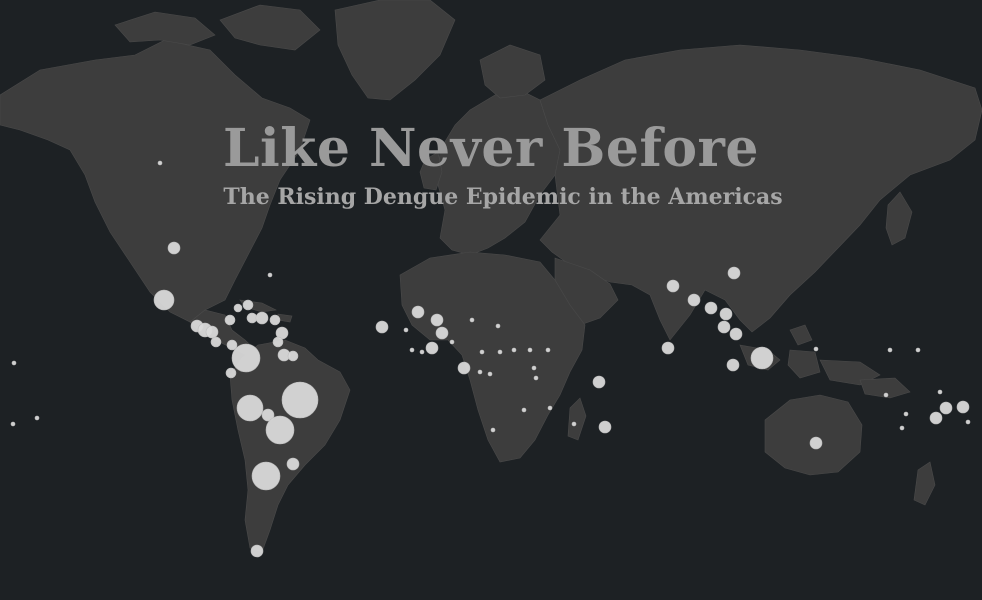 This screenshot has width=982, height=600. What do you see at coordinates (924, 483) in the screenshot?
I see `new-zealand` at bounding box center [924, 483].